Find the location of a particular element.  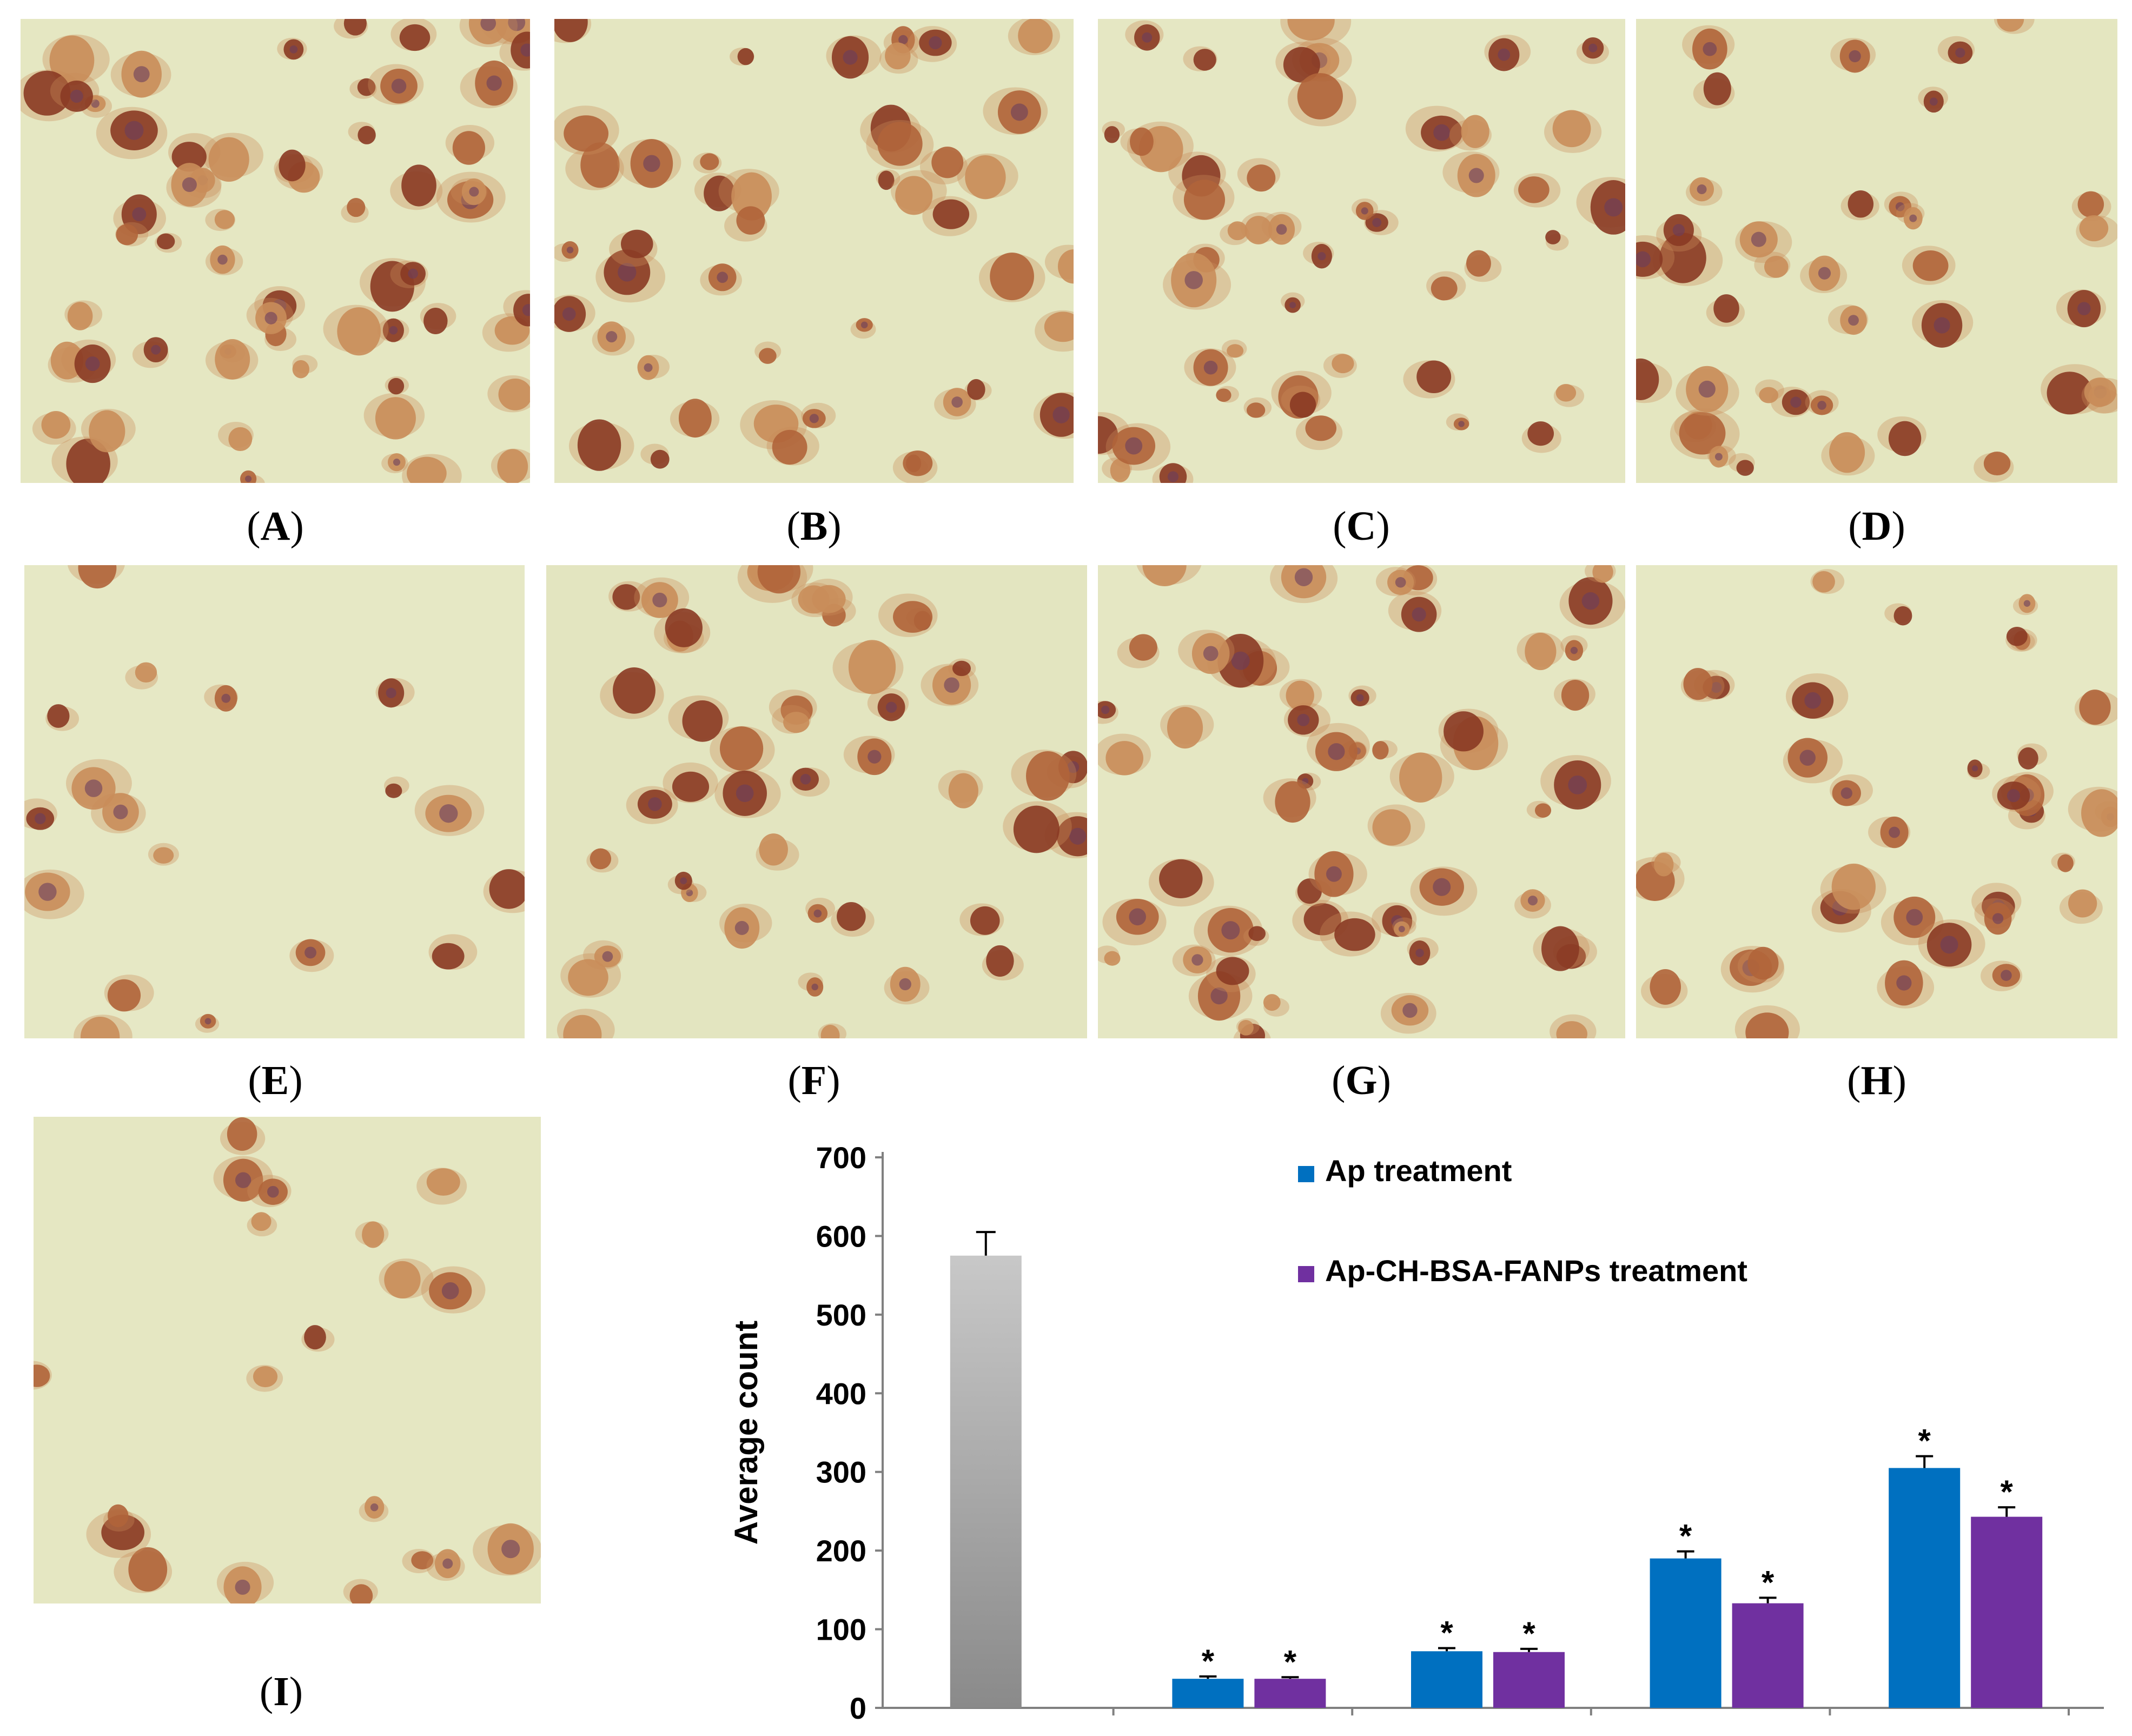

micrograph-panel-d is located at coordinates (1876, 251).